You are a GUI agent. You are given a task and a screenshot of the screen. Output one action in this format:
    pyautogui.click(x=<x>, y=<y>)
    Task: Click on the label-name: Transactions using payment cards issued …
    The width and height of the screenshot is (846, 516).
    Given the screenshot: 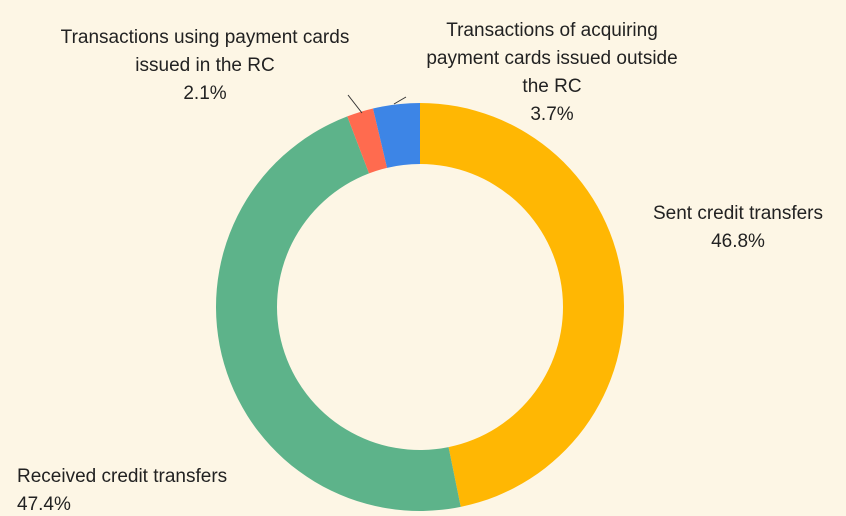 What is the action you would take?
    pyautogui.click(x=205, y=51)
    